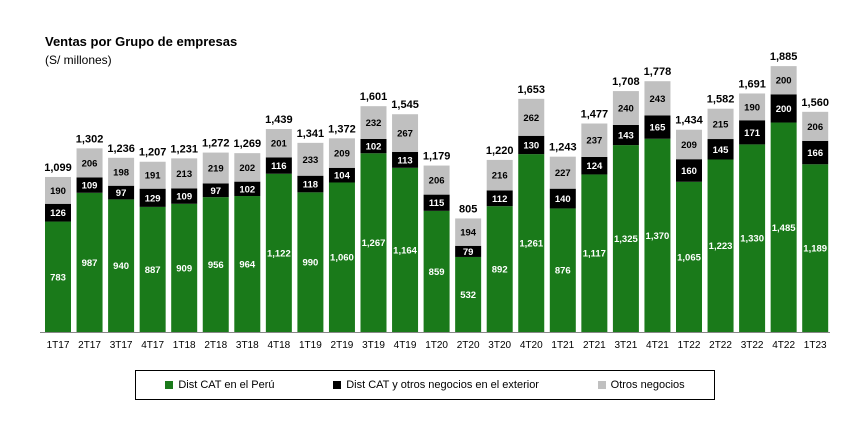 This screenshot has width=857, height=431. I want to click on segment-label: 262, so click(531, 118).